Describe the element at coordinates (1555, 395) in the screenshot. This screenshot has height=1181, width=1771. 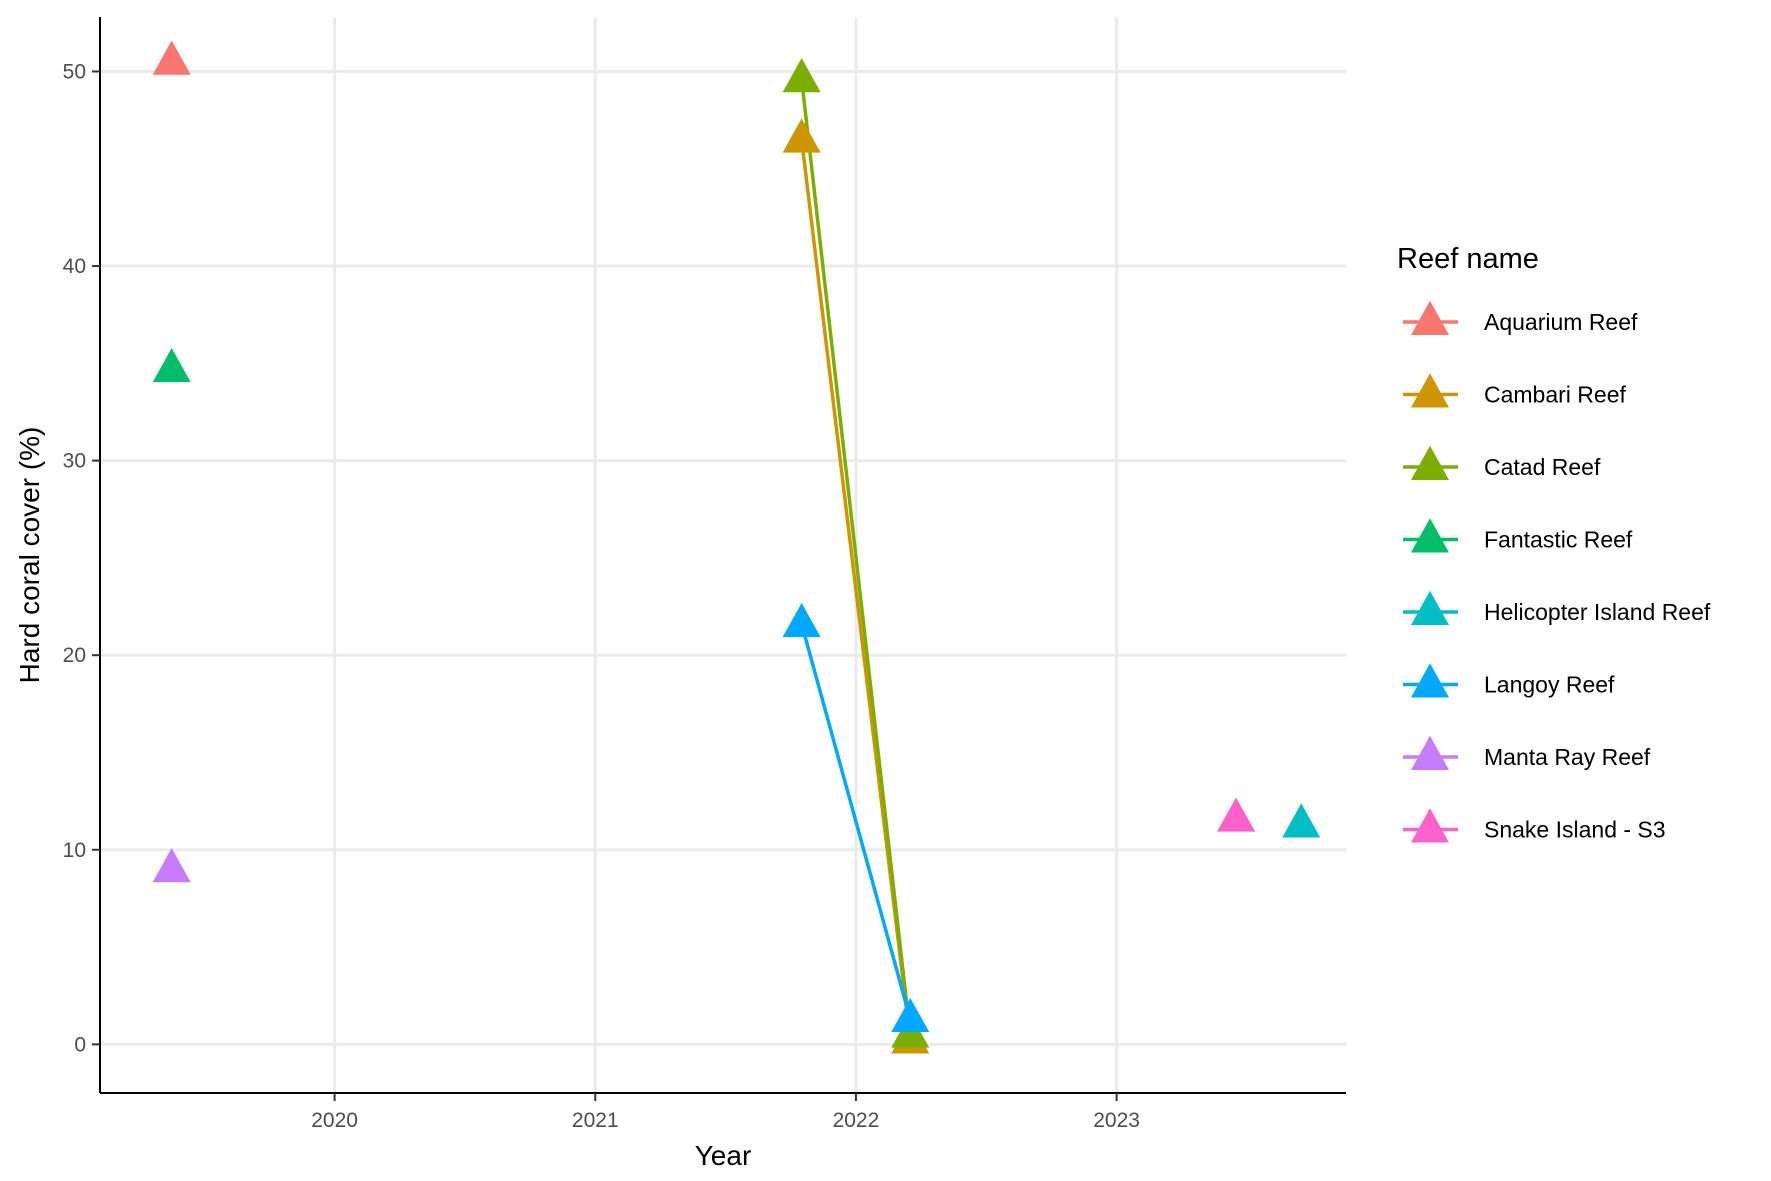
I see `legend-label: Cambari Reef` at that location.